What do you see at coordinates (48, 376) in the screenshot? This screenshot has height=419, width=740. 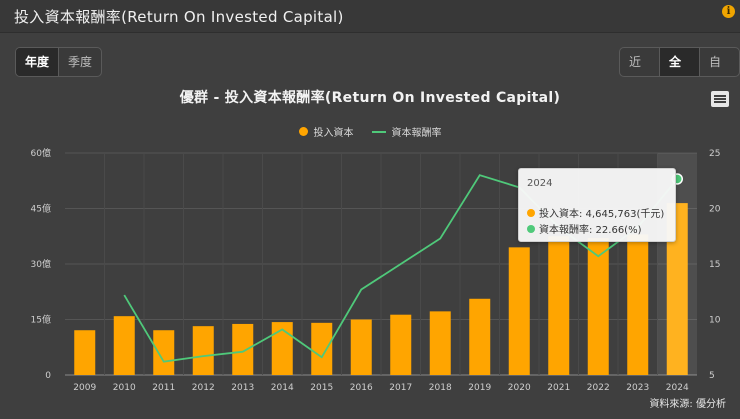 I see `y-left-tick-label: 0` at bounding box center [48, 376].